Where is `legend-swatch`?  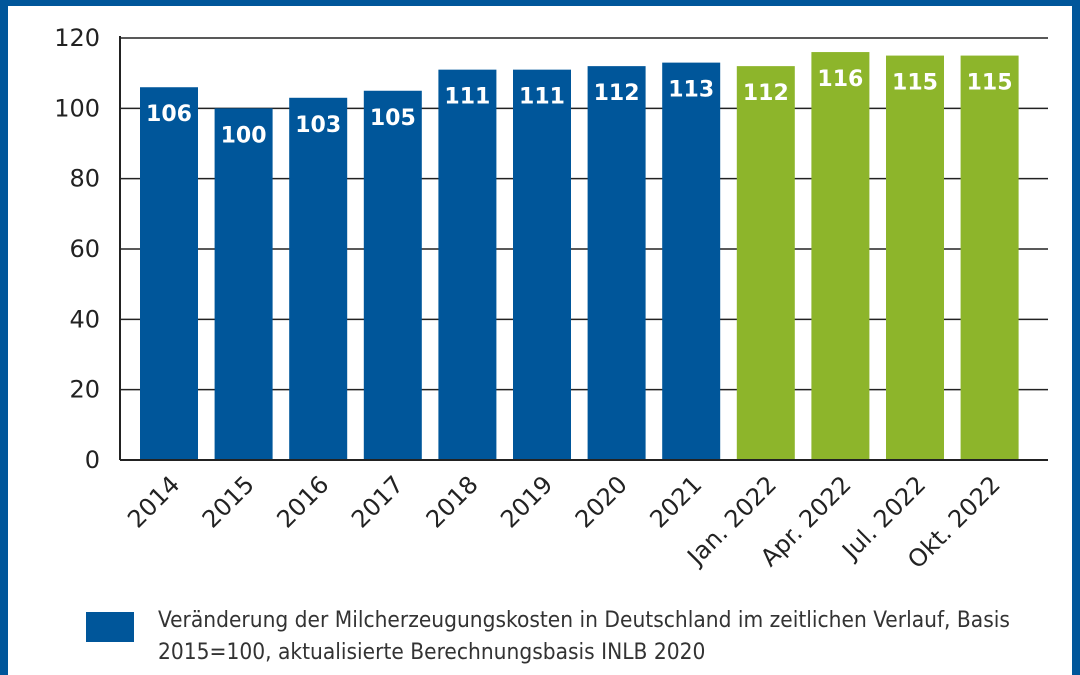
legend-swatch is located at coordinates (110, 627).